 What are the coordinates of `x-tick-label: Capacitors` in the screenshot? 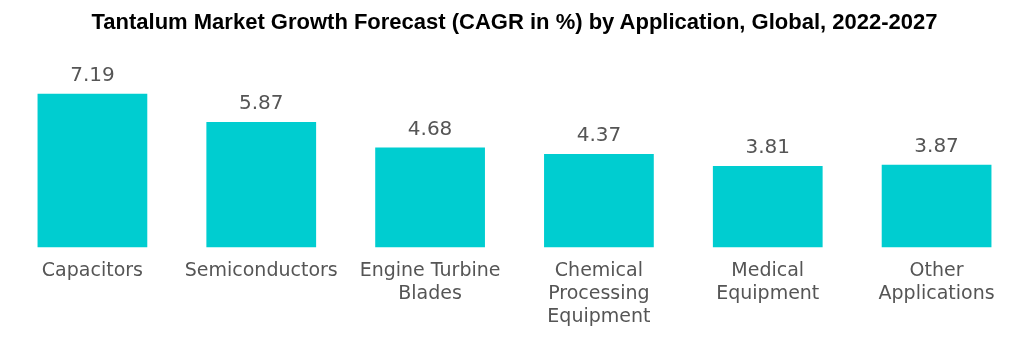 It's located at (92, 268).